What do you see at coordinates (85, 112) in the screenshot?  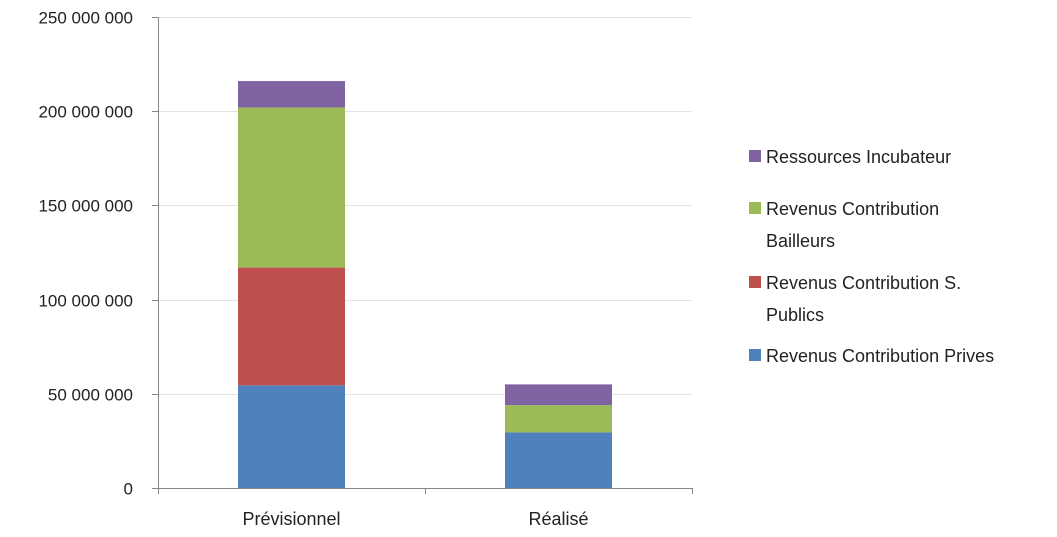 I see `y-tick-label: 200 000 000` at bounding box center [85, 112].